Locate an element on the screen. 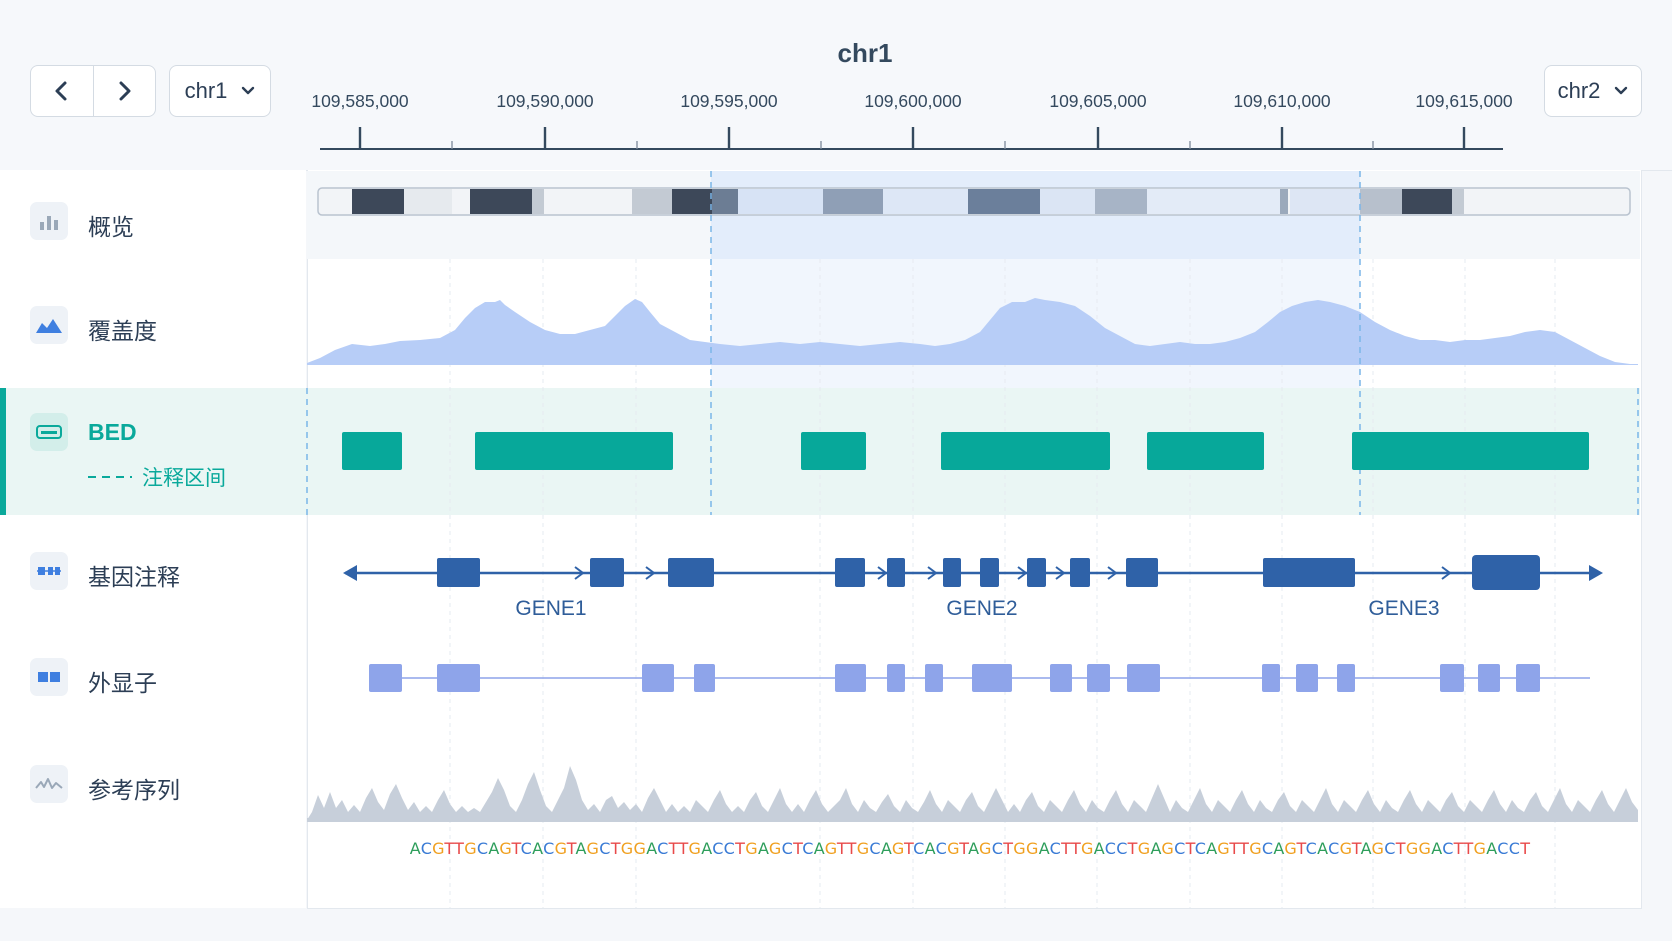  ruler-tick-label: 109,585,000 is located at coordinates (360, 101).